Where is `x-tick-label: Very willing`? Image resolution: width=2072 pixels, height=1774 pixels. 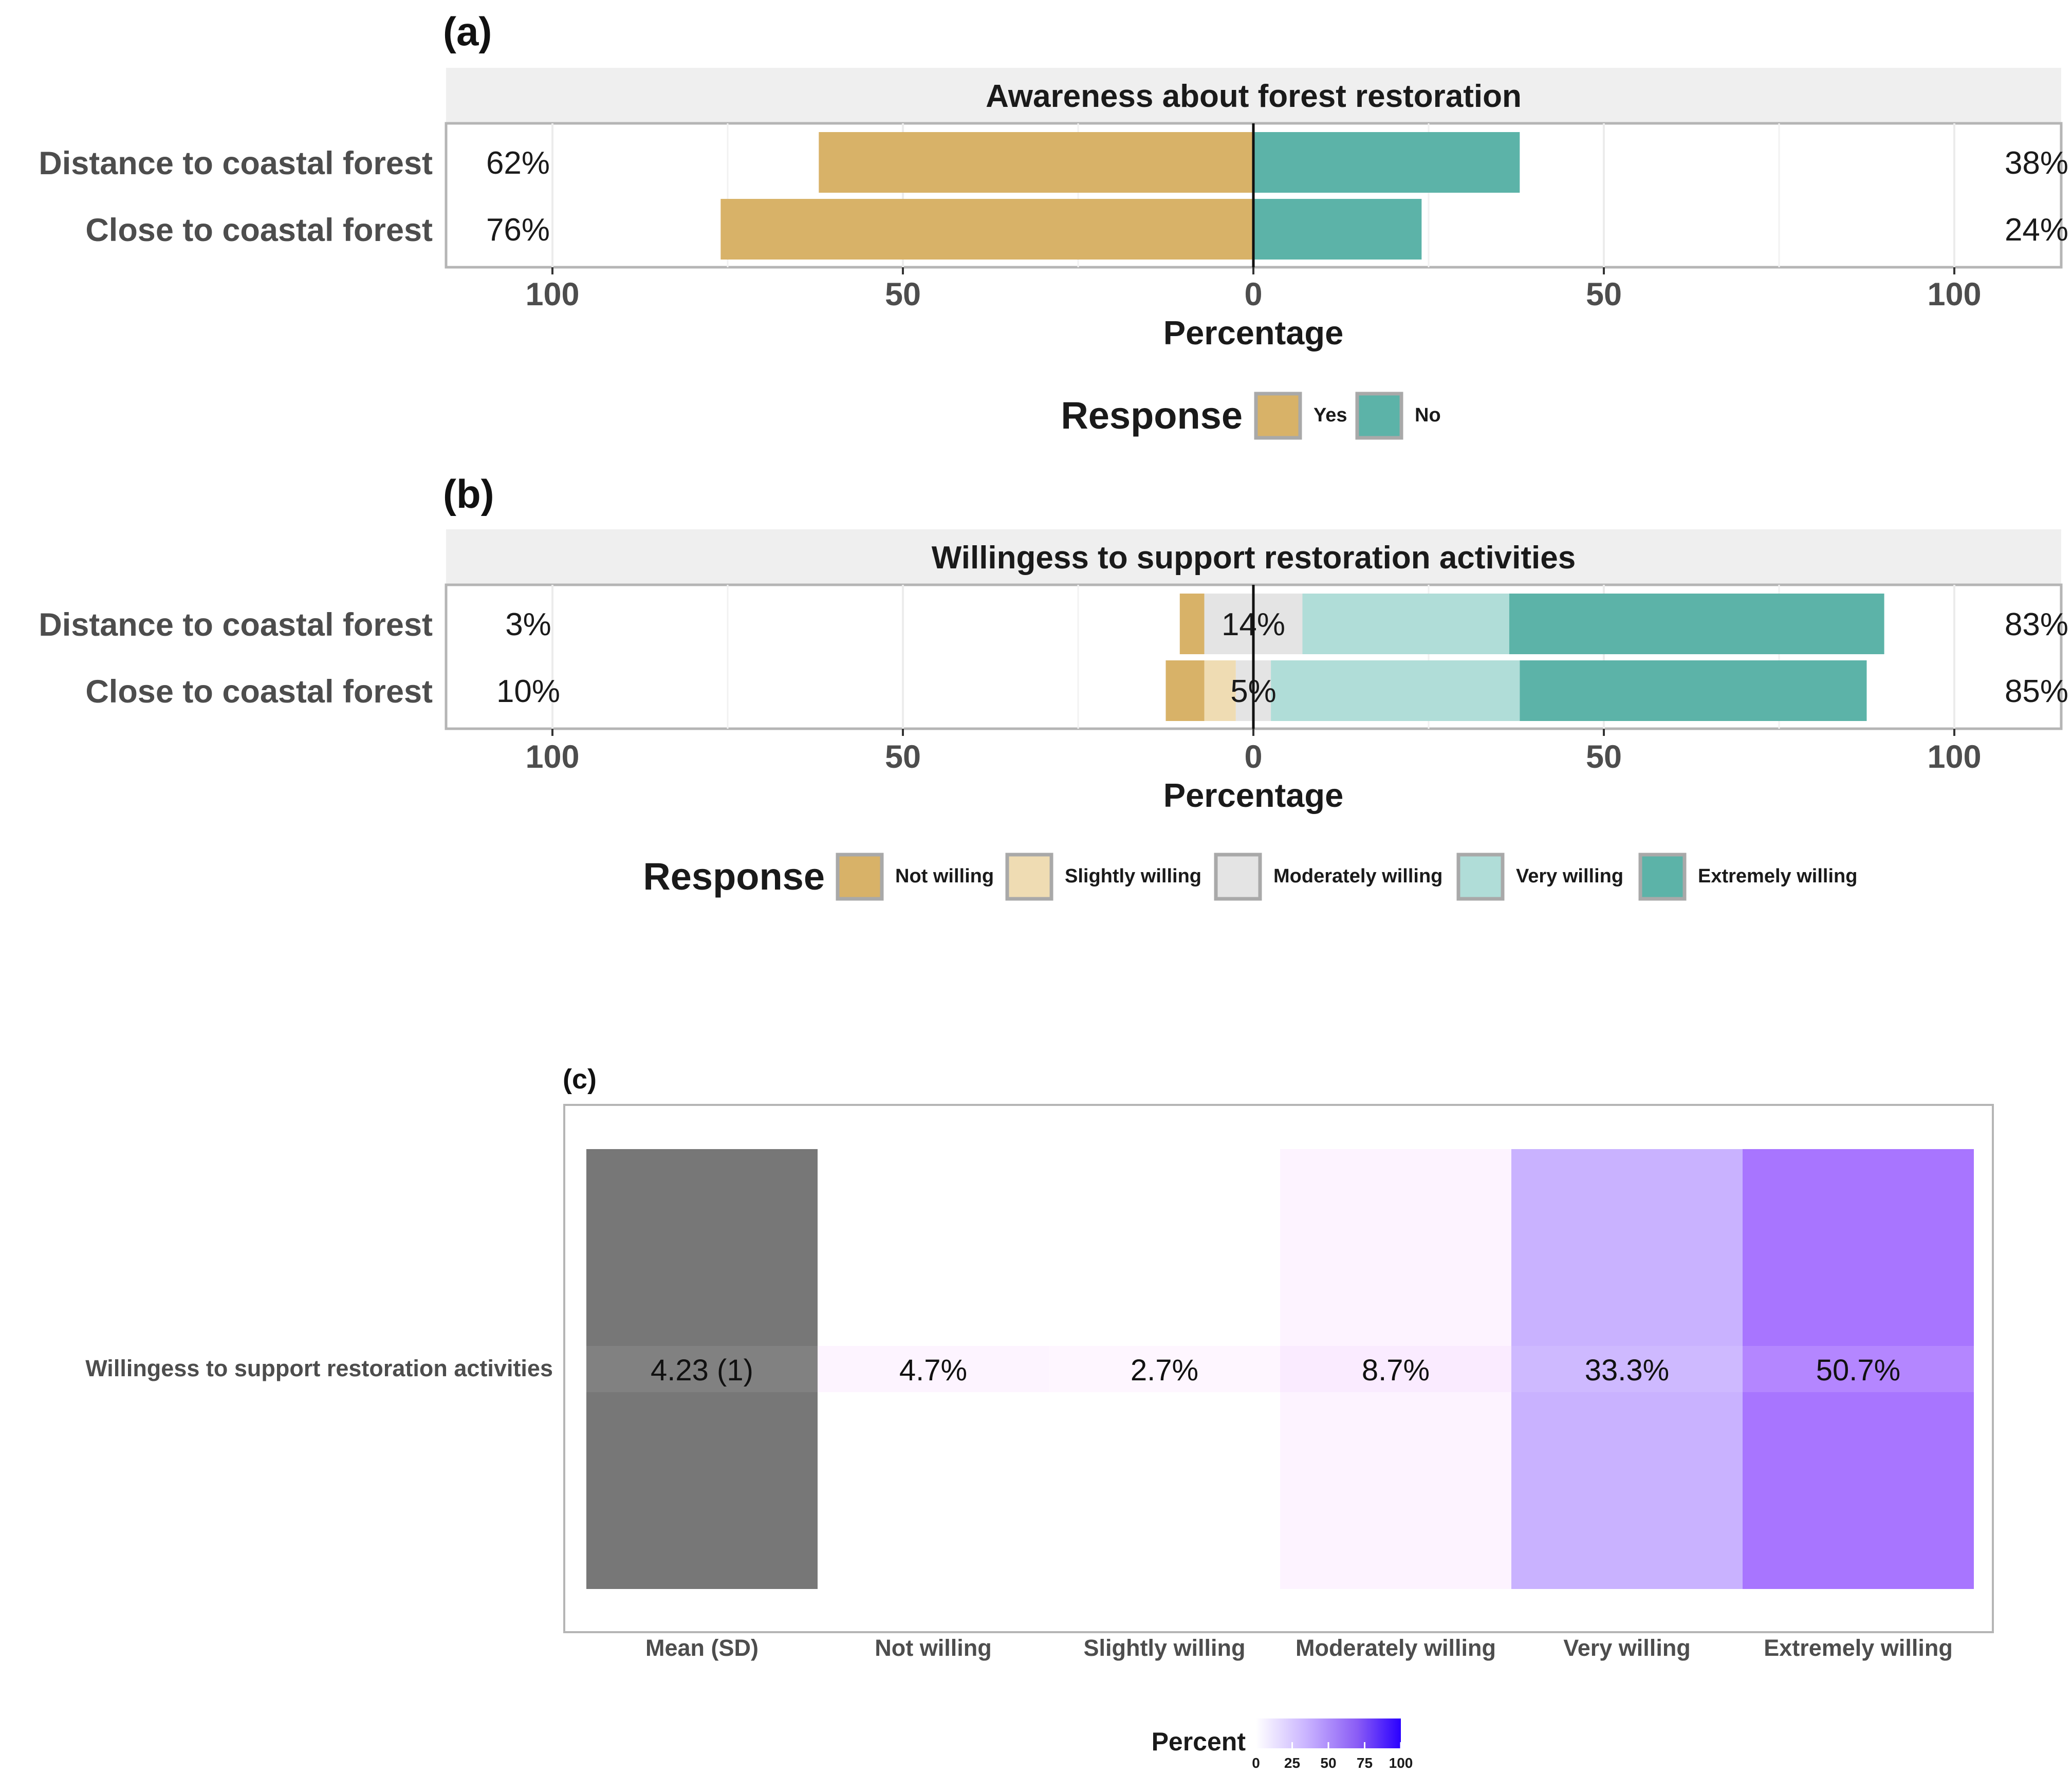
x-tick-label: Very willing is located at coordinates (1627, 1648).